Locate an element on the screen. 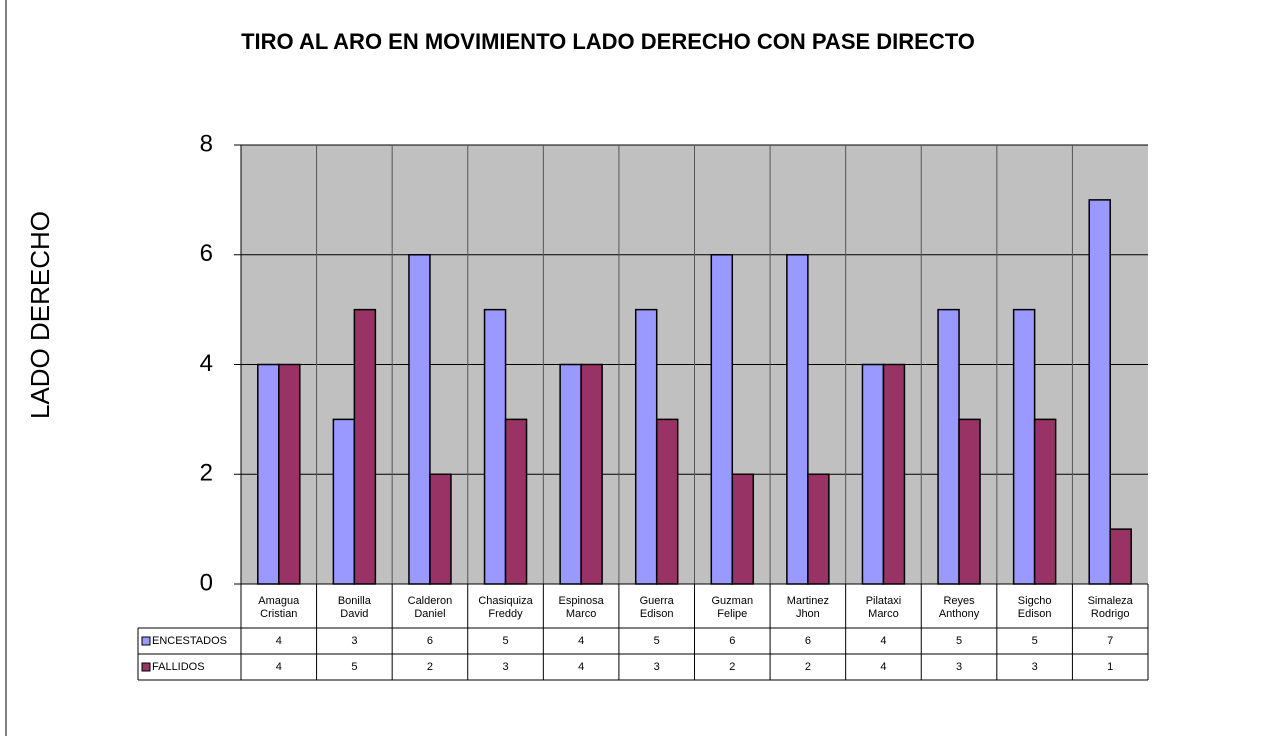  x-tick-label: Simaleza Rodrigo is located at coordinates (1110, 607).